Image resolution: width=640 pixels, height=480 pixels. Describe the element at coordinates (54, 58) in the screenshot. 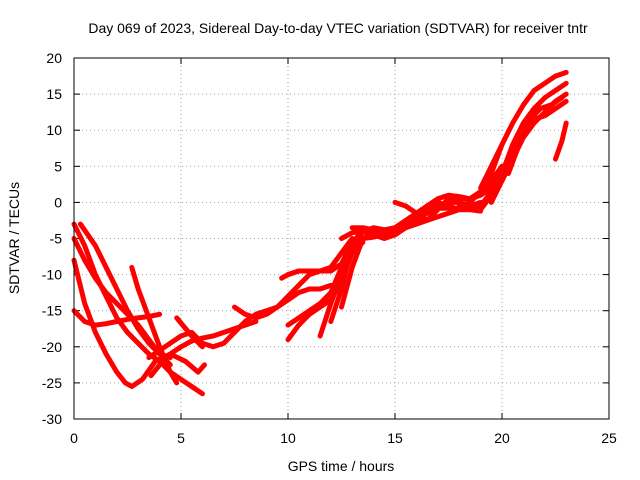

I see `y-tick-label: 20` at that location.